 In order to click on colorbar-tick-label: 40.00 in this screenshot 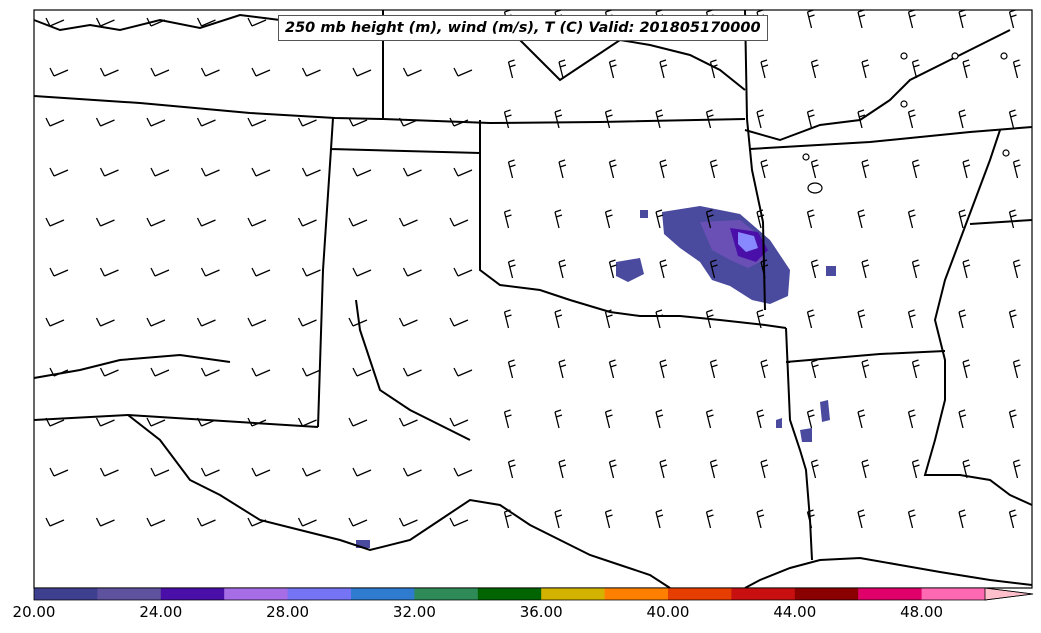, I will do `click(668, 612)`.